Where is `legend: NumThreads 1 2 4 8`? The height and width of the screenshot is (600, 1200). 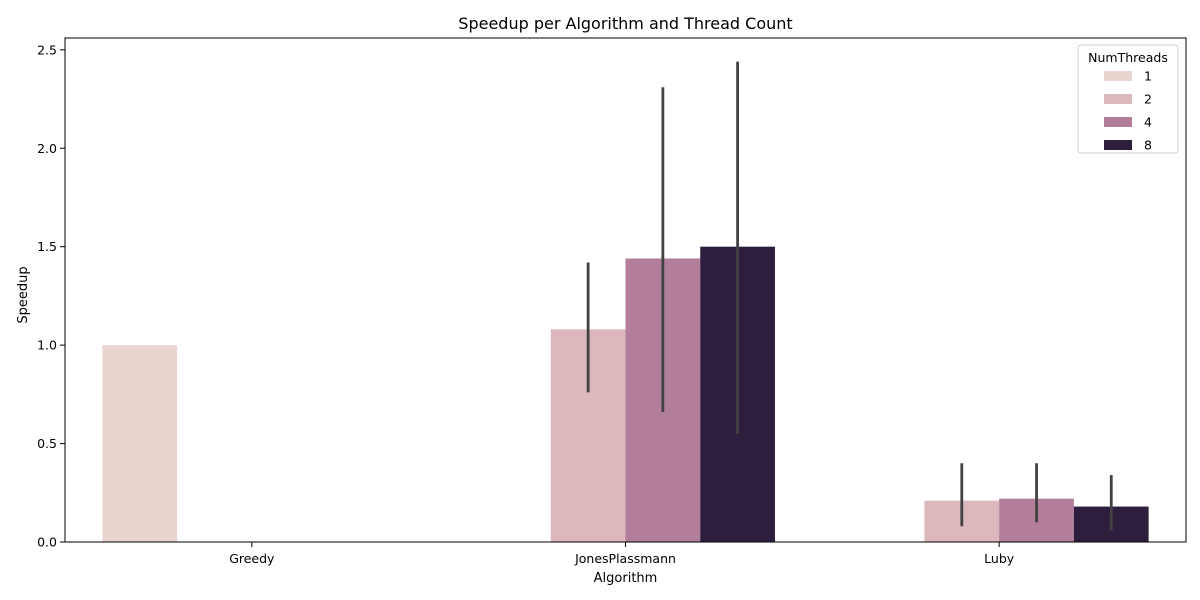 legend: NumThreads 1 2 4 8 is located at coordinates (1128, 99).